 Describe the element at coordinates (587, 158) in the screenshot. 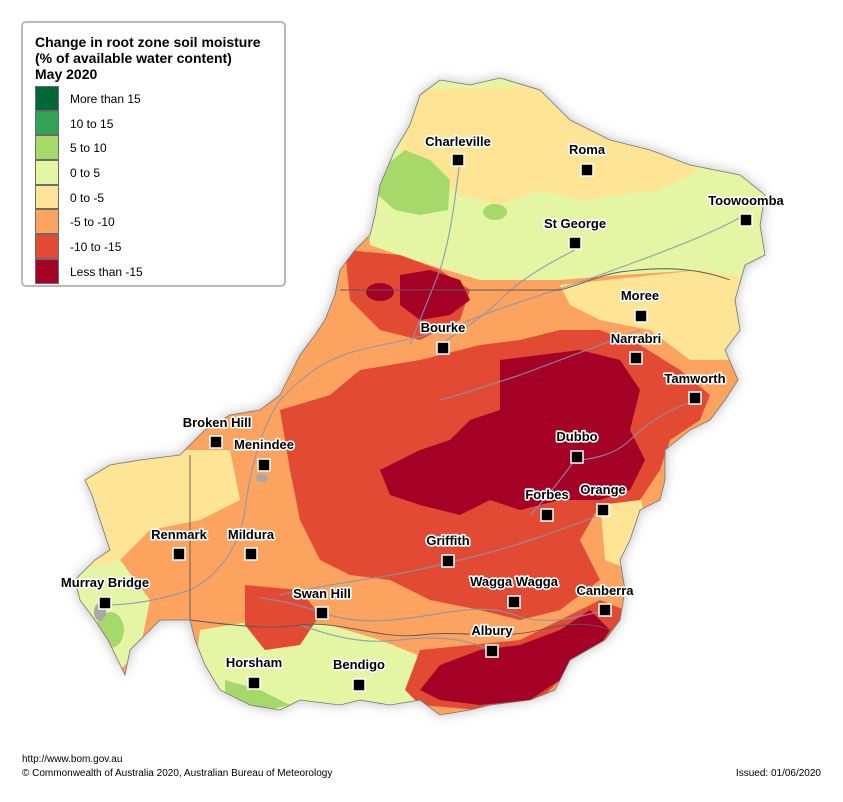

I see `town-roma: Roma` at that location.